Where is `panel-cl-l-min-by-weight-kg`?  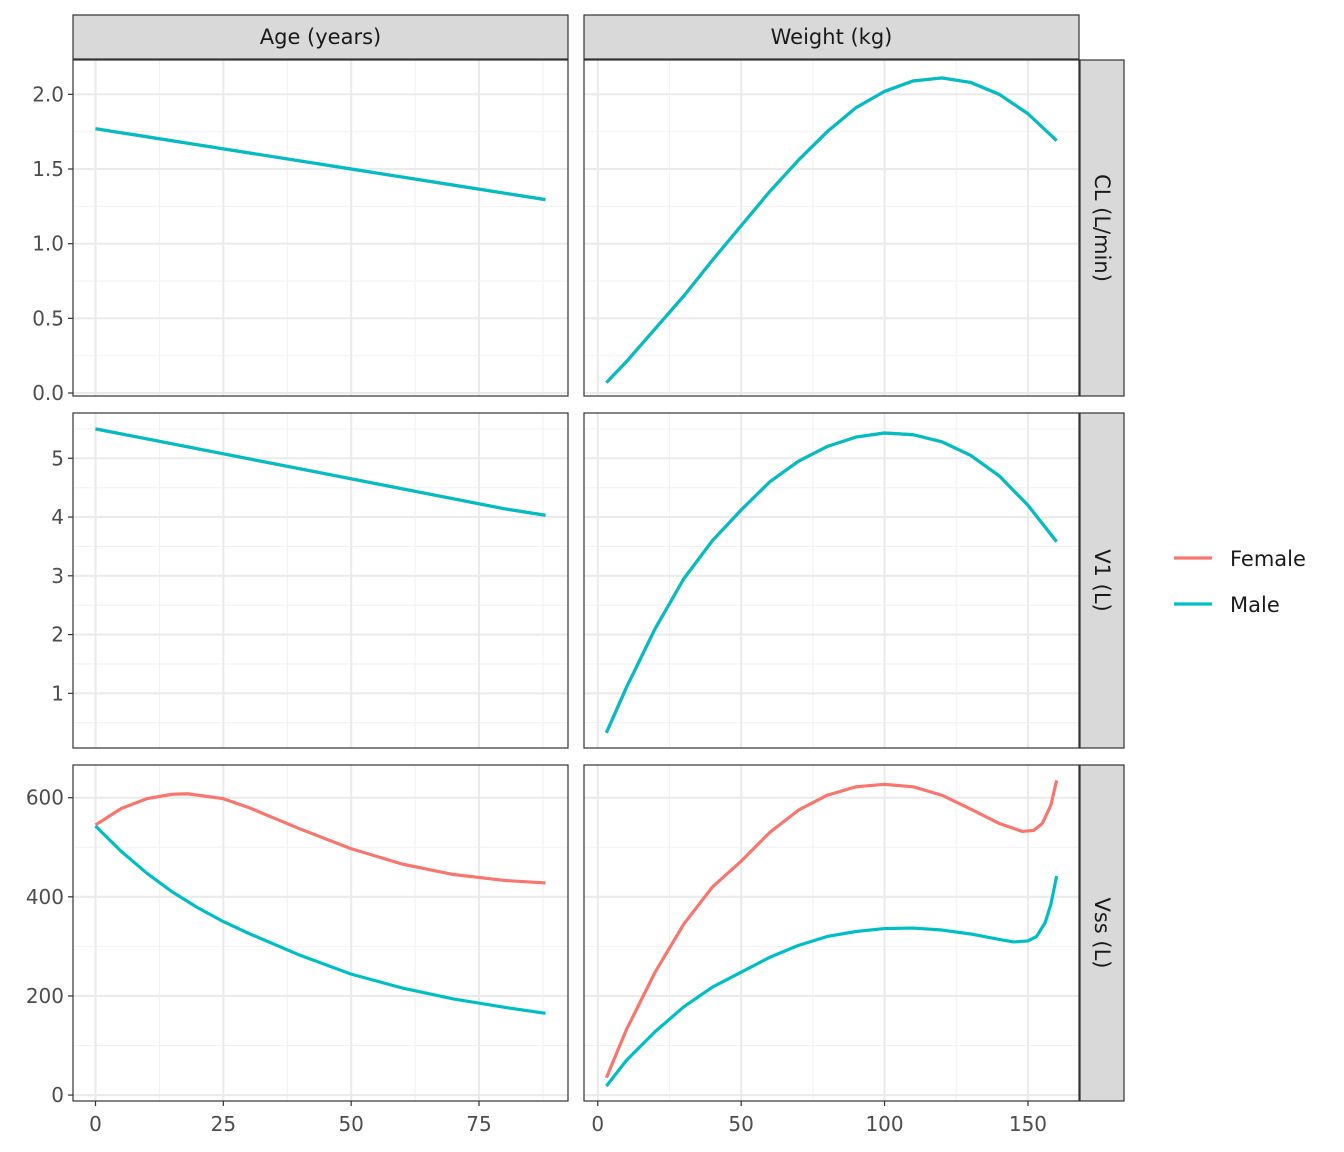 panel-cl-l-min-by-weight-kg is located at coordinates (831, 228).